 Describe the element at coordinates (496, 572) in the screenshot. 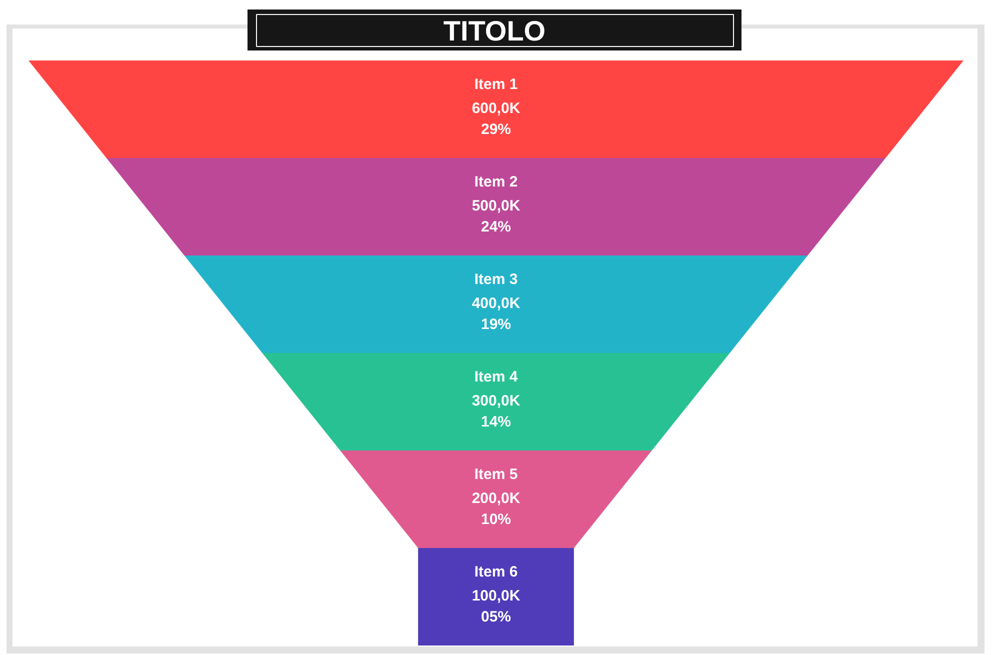

I see `category-label: Item 6` at that location.